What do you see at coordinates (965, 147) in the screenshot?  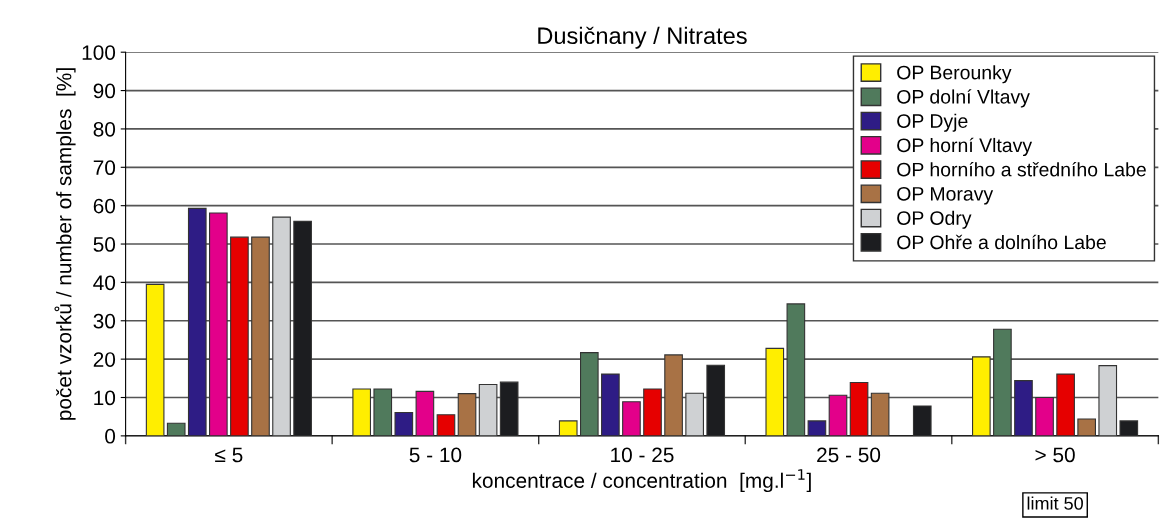 I see `legend-label: OP horní Vltavy` at bounding box center [965, 147].